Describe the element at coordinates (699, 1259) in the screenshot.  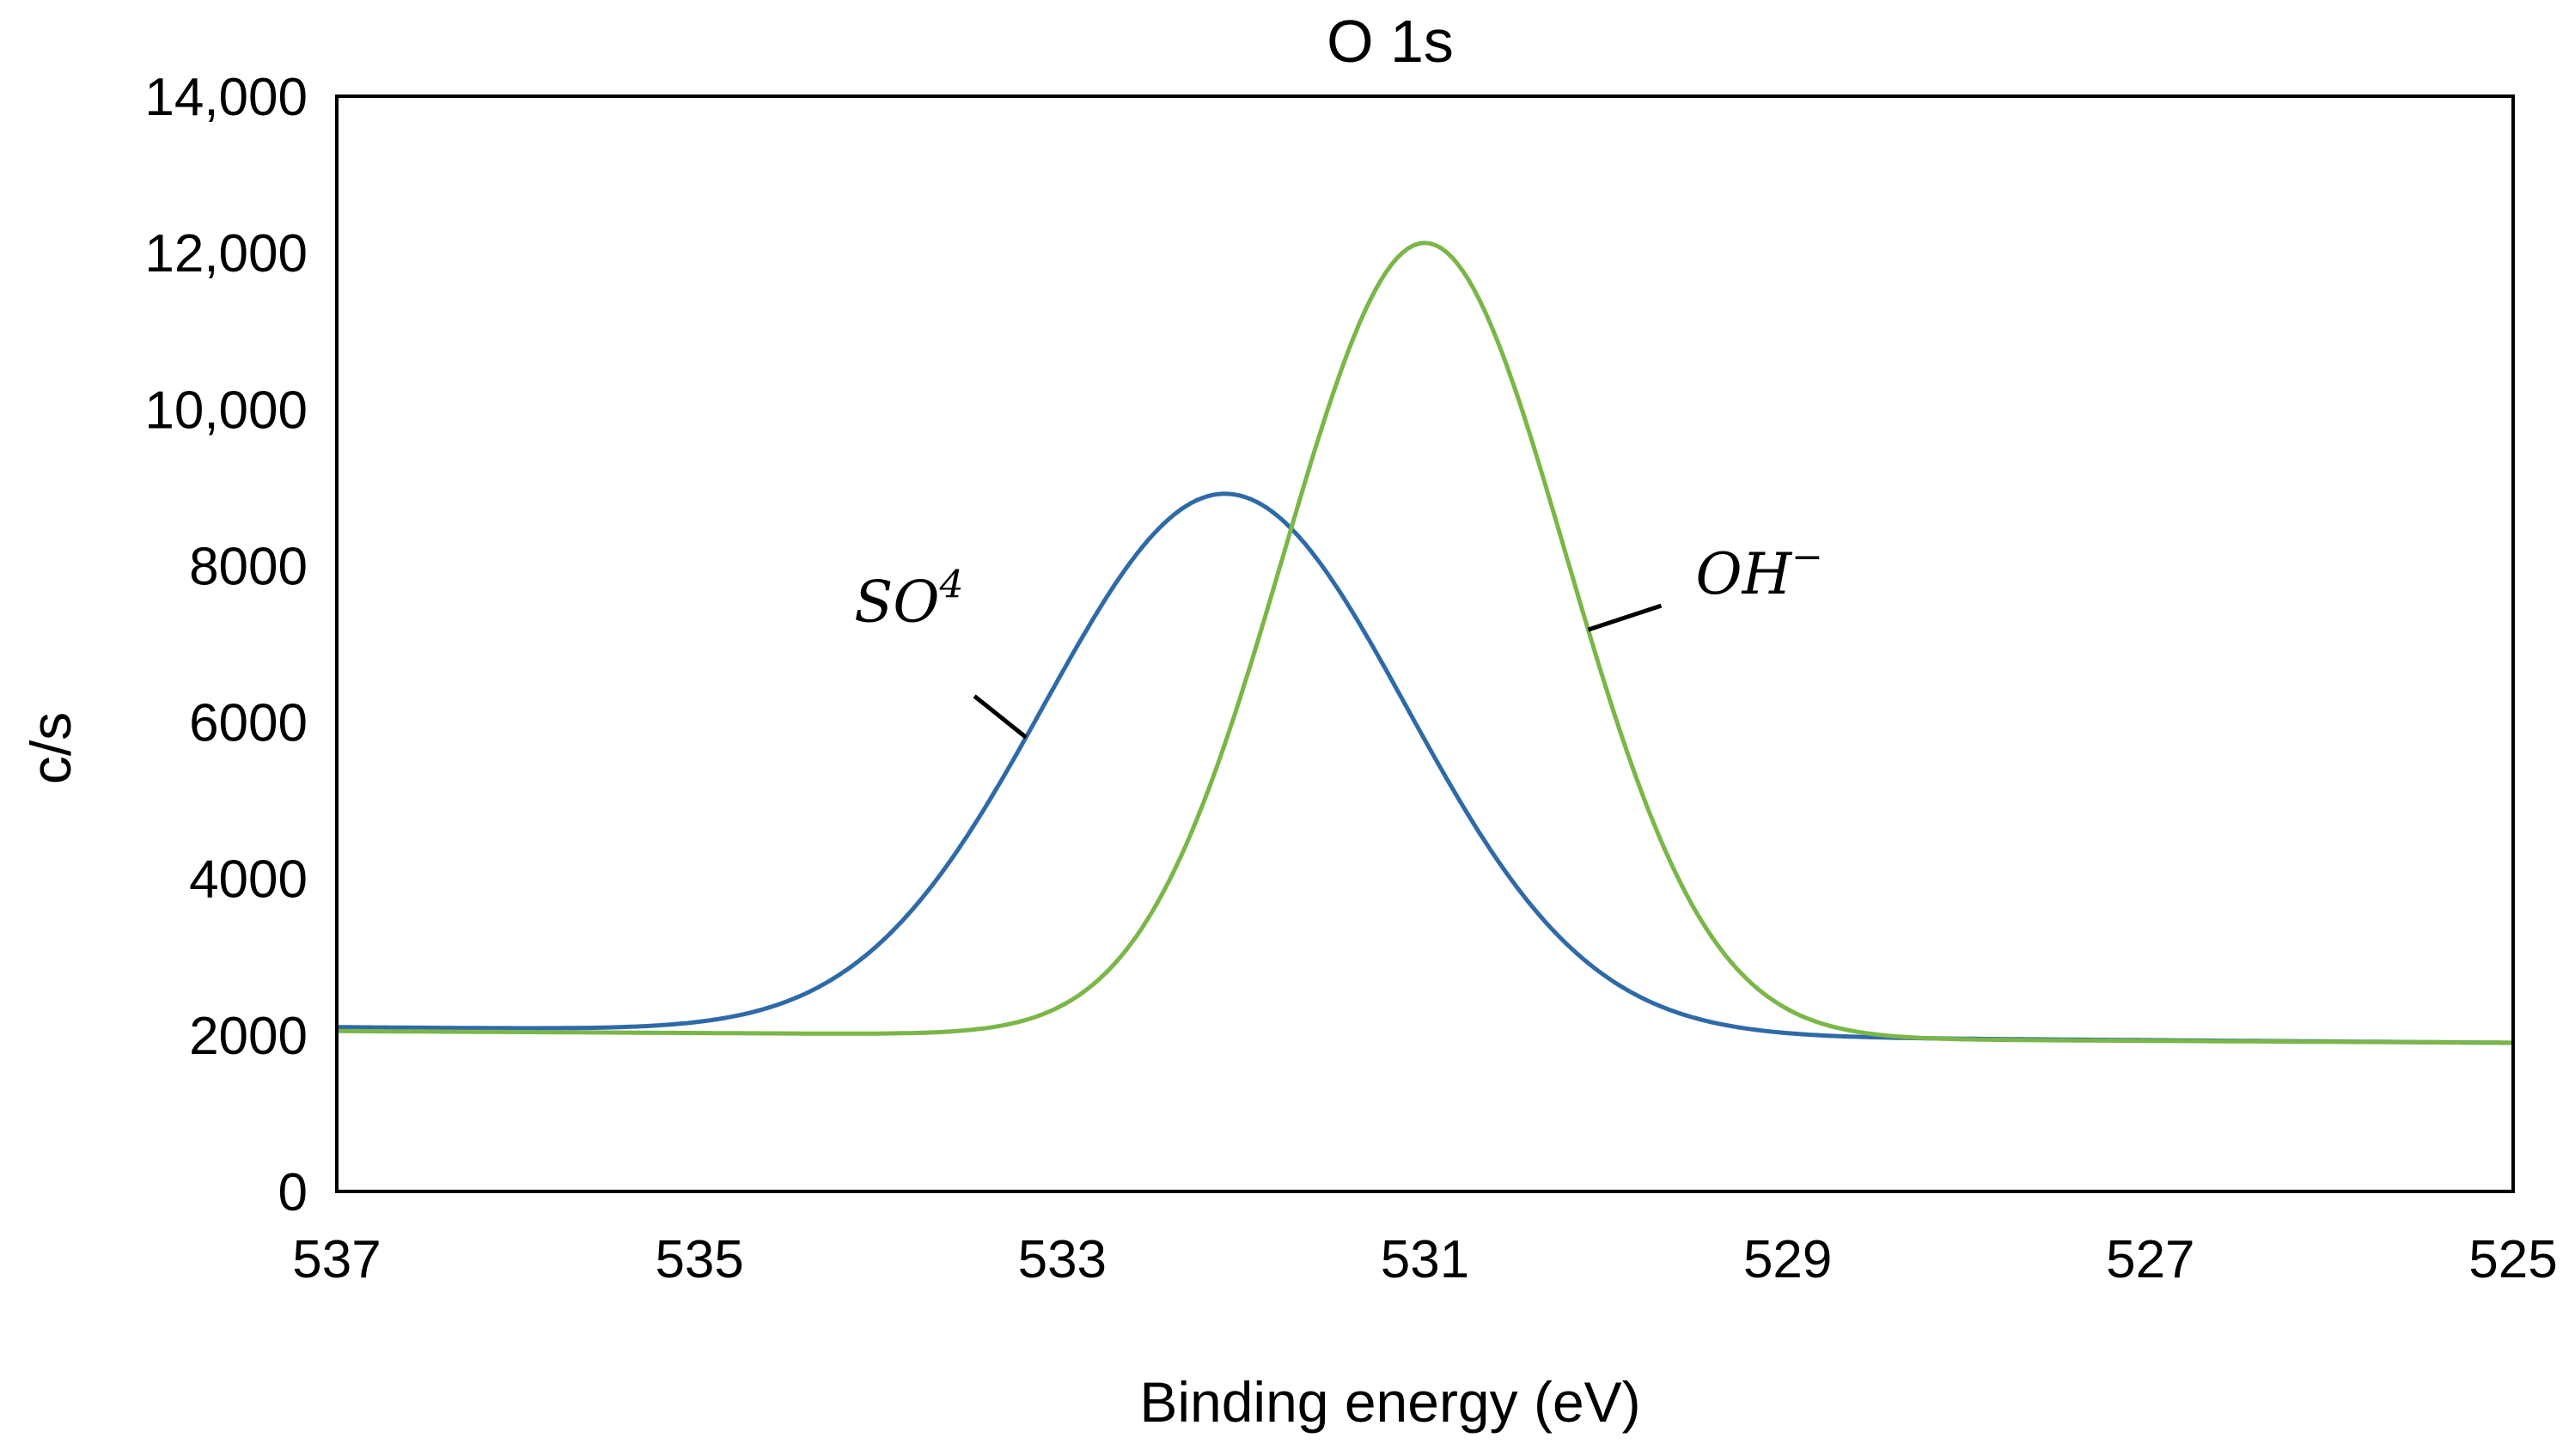
I see `x-tick-label: 535` at that location.